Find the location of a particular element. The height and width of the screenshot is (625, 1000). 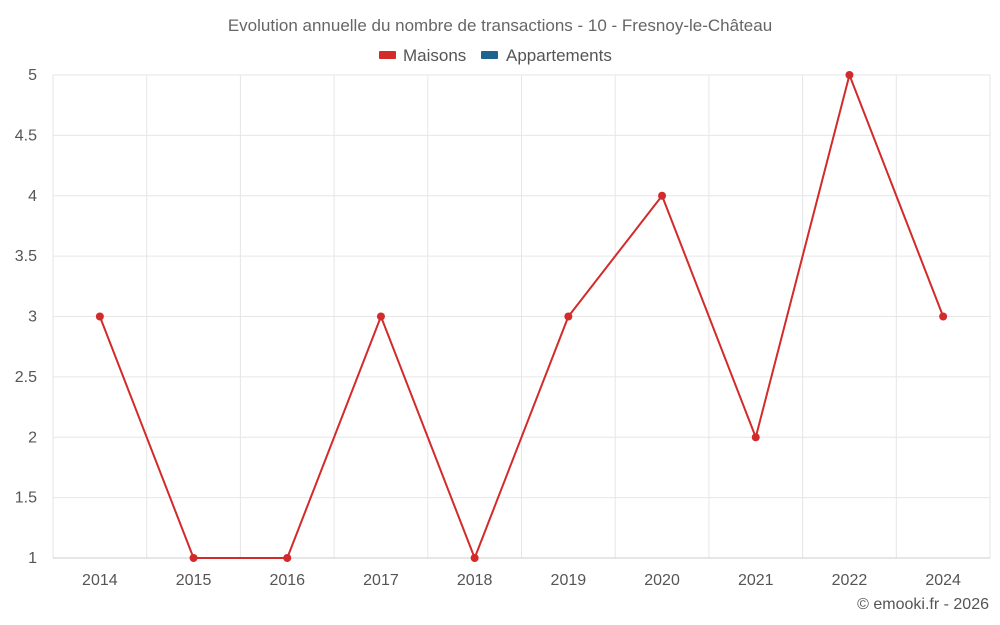

y-tick-label: 3 is located at coordinates (32, 317).